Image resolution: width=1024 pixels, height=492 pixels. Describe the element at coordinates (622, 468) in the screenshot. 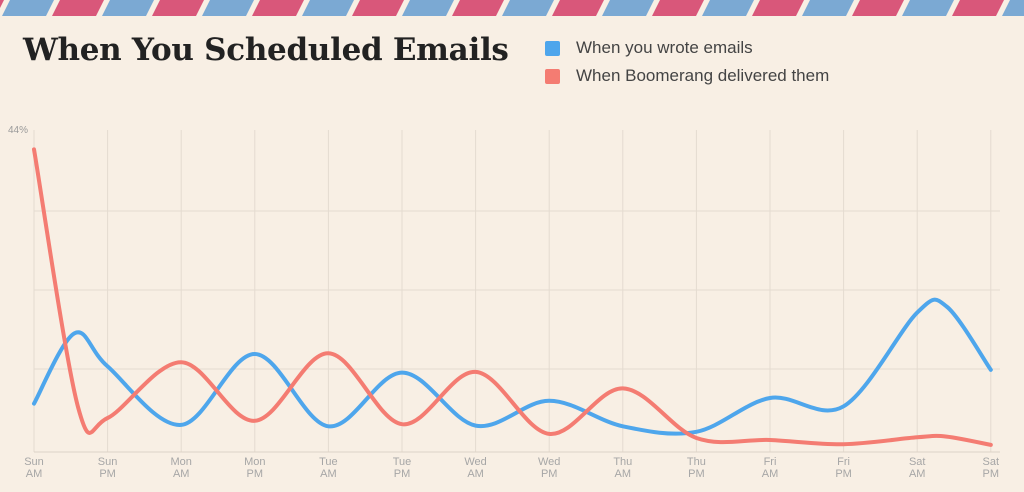

I see `x-tick-label: Thu AM` at that location.